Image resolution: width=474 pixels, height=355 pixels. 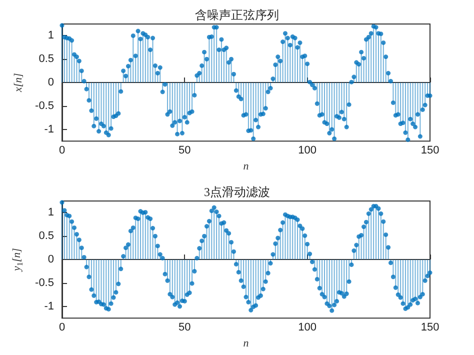 What do you see at coordinates (18, 83) in the screenshot?
I see `y-axis-title: x[n]` at bounding box center [18, 83].